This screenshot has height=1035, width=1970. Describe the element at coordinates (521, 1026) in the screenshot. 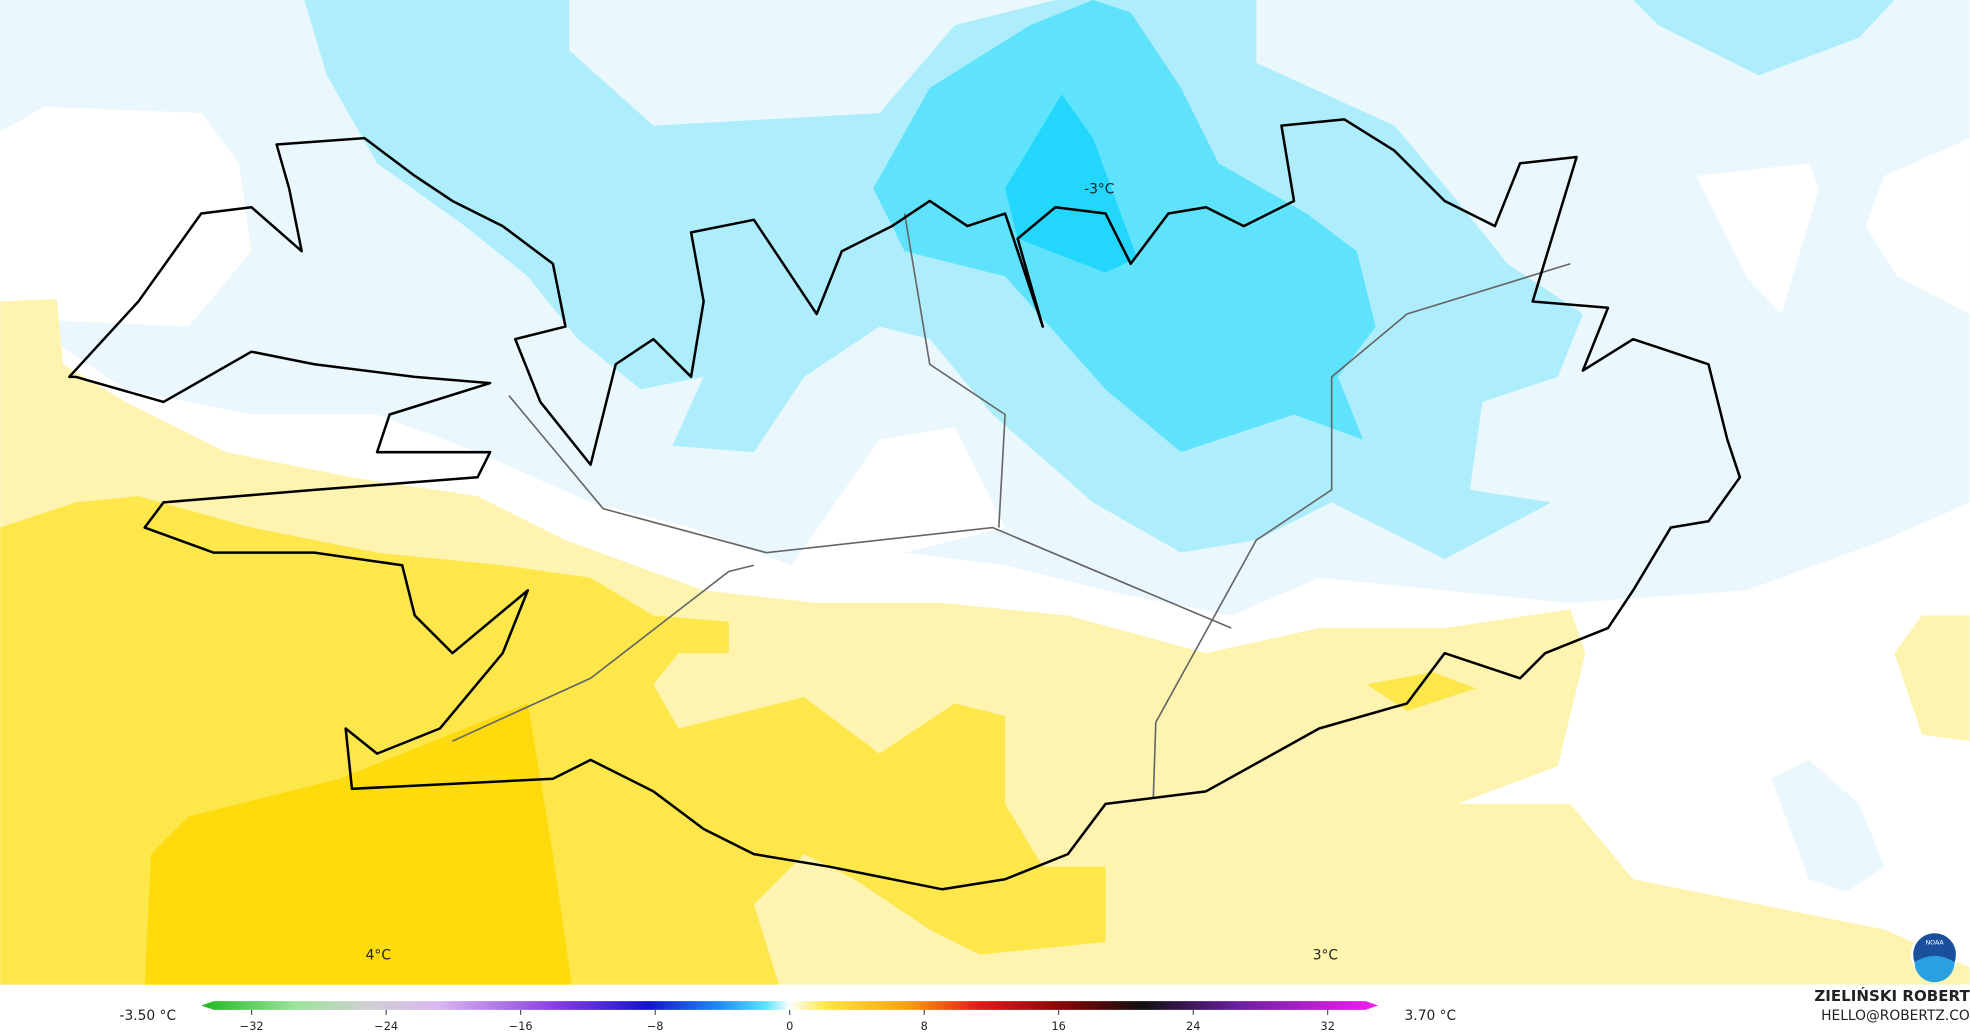

I see `colorbar-tick-label: −16` at that location.